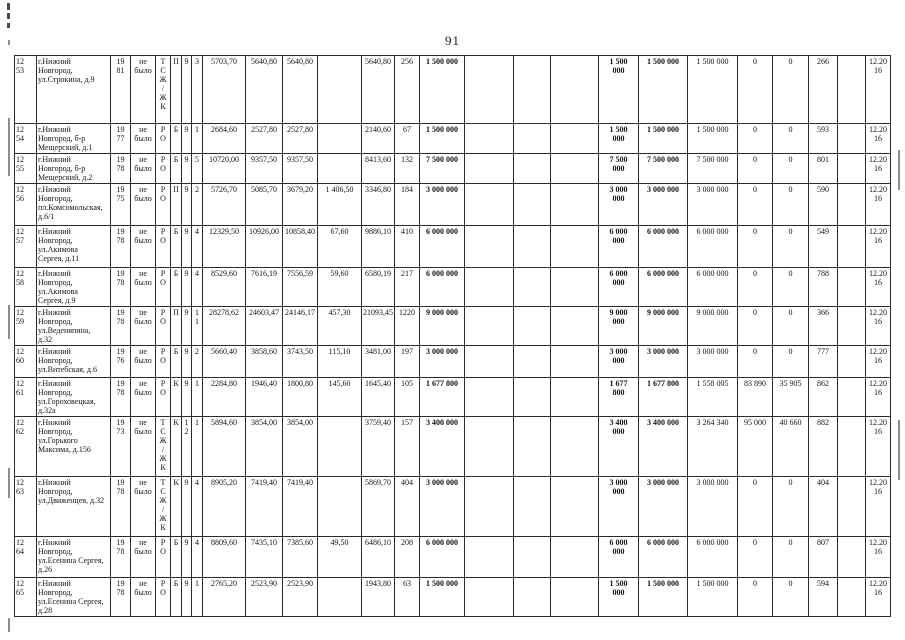 The width and height of the screenshot is (905, 640). I want to click on cell-residents: 208, so click(407, 557).